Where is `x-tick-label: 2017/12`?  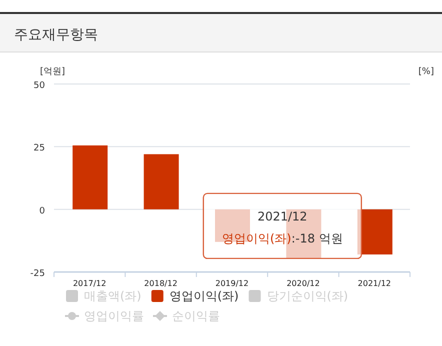
x-tick-label: 2017/12 is located at coordinates (89, 283).